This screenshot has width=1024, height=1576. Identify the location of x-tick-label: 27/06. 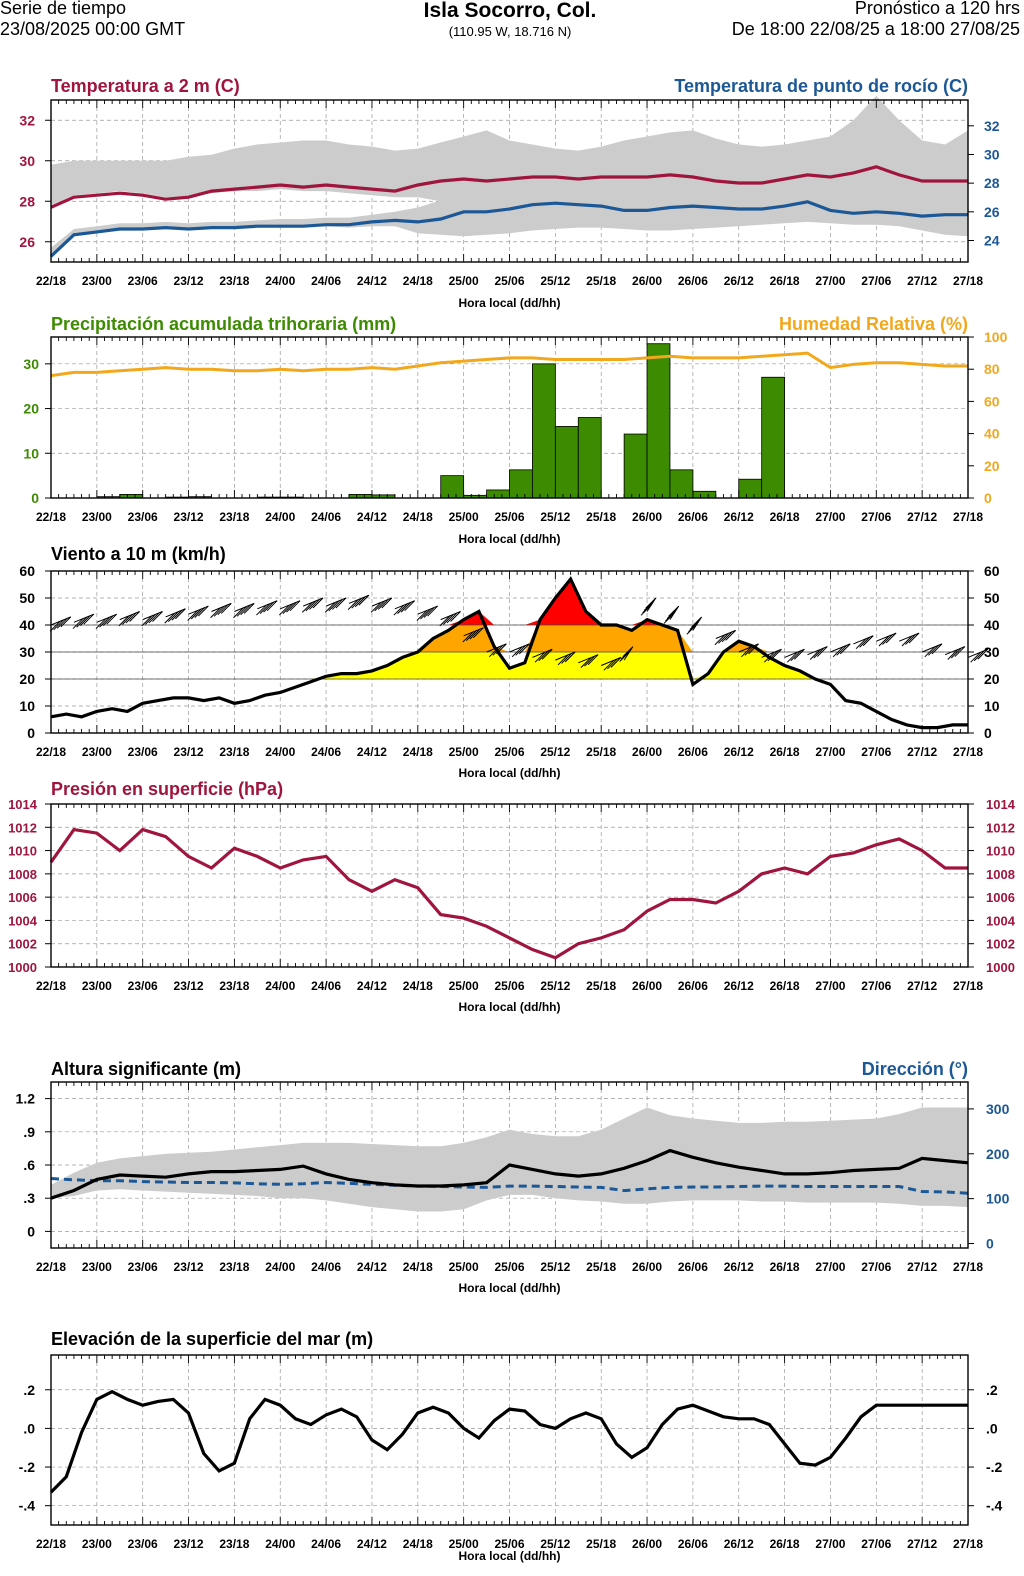
(876, 281).